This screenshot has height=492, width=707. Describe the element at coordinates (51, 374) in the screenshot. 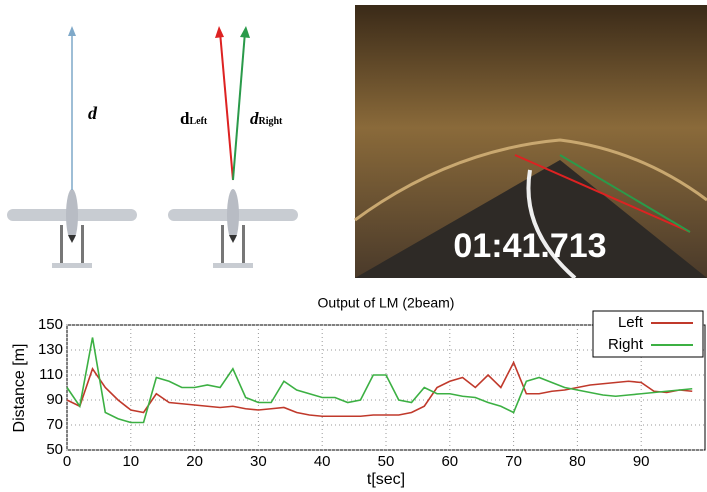

I see `y-tick-label: 110` at that location.